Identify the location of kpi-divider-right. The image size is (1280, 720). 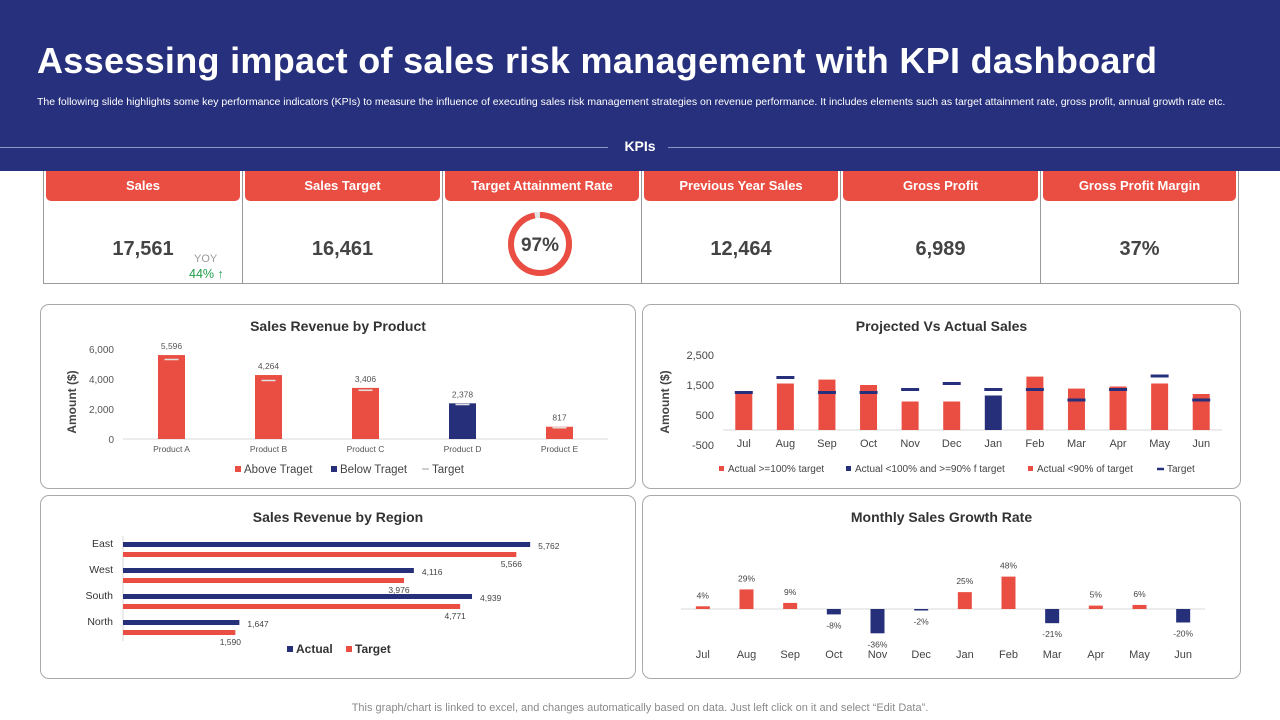
(974, 147).